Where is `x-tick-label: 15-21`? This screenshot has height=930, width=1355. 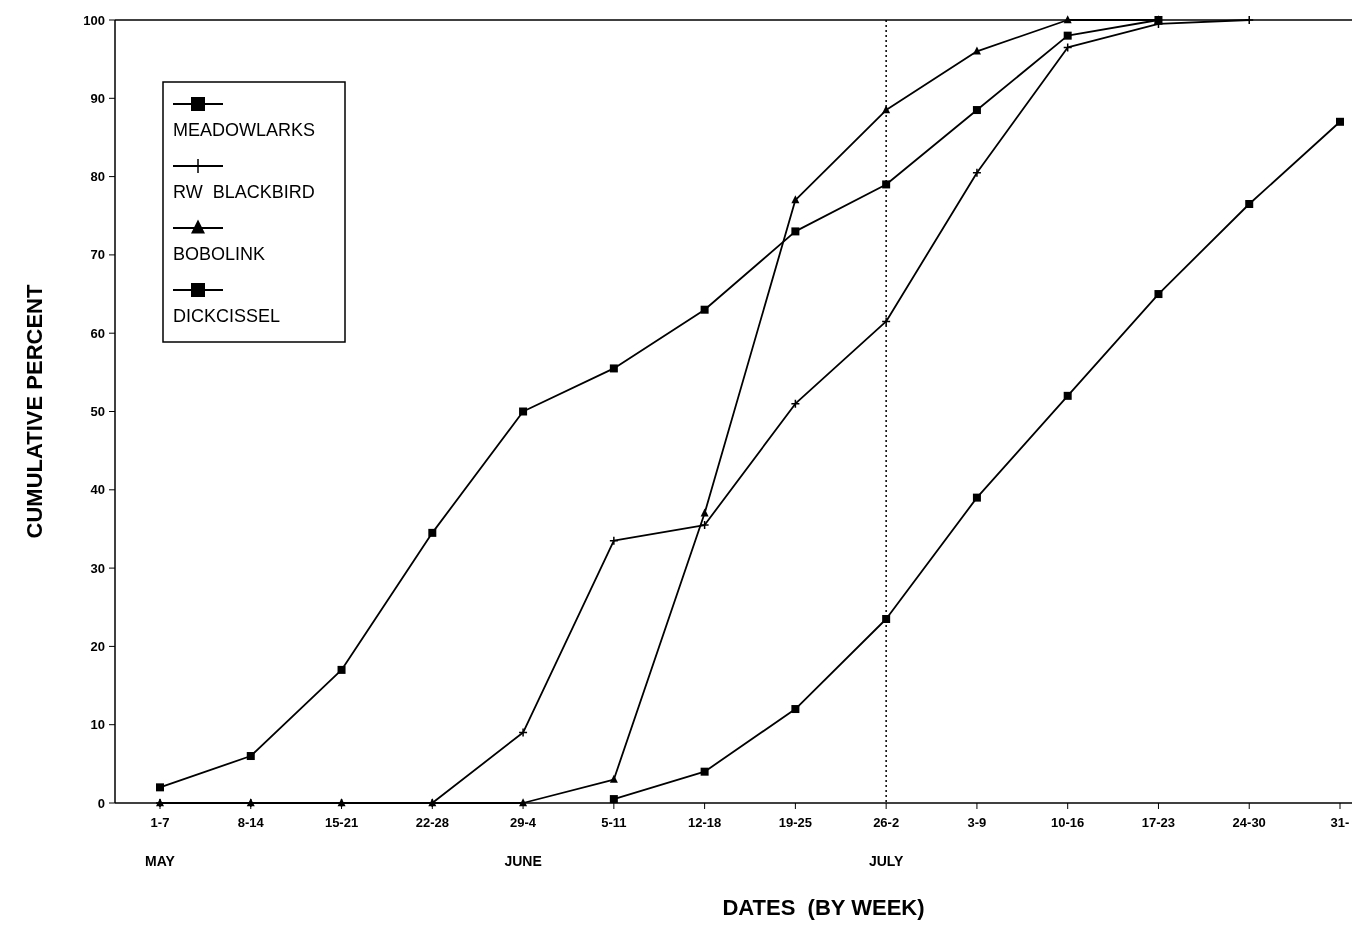 x-tick-label: 15-21 is located at coordinates (341, 822).